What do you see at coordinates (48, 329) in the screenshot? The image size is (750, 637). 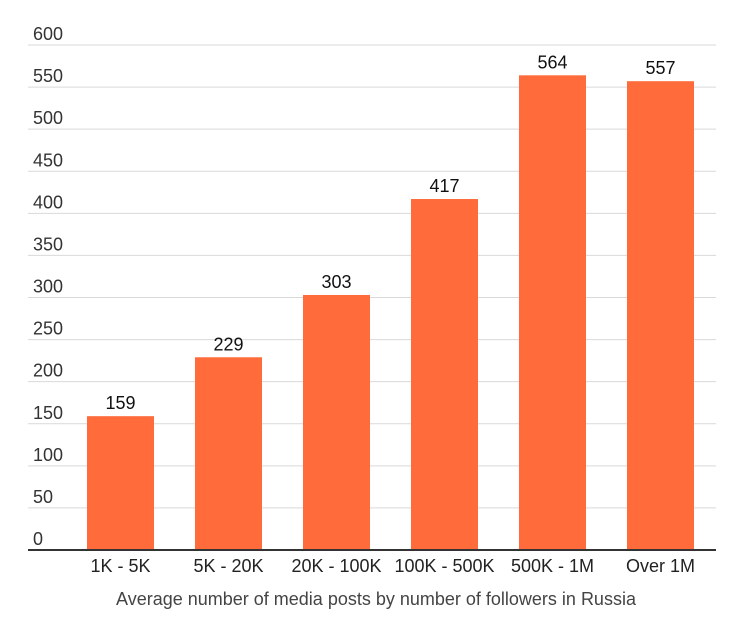 I see `y-tick-label: 250` at bounding box center [48, 329].